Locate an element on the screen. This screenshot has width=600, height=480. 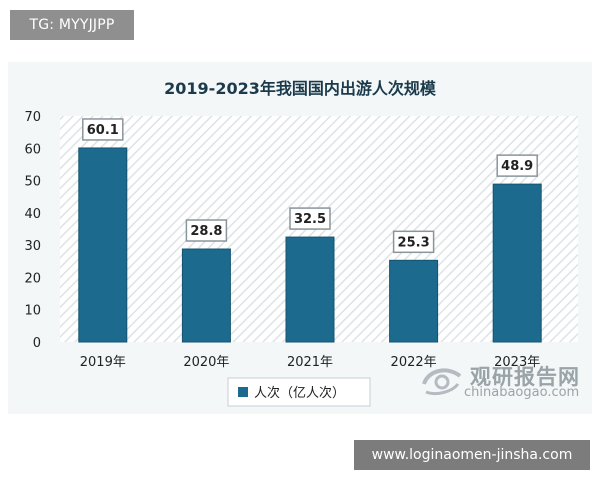
x-tick-label: 2022年 is located at coordinates (414, 362).